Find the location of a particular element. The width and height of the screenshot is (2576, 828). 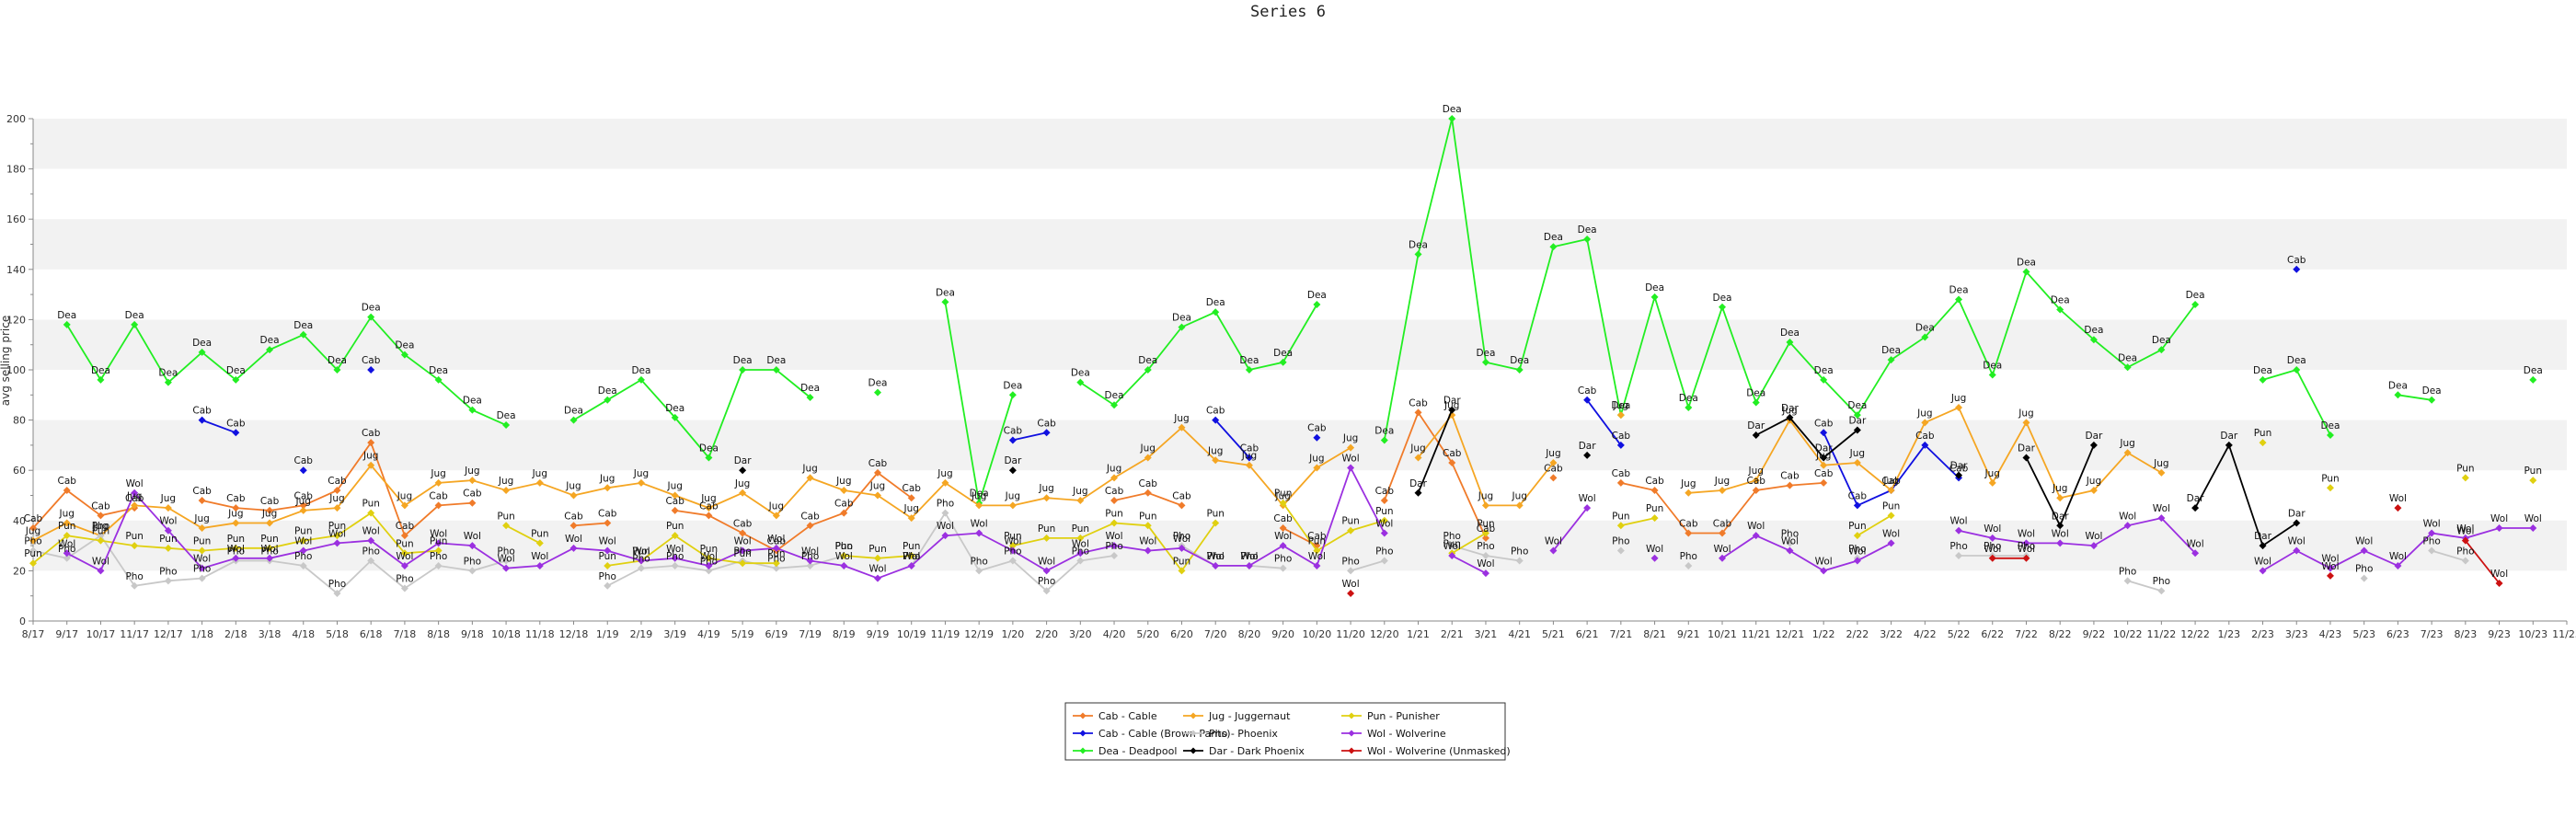

x-tick-label: 12/22 is located at coordinates (2195, 634).